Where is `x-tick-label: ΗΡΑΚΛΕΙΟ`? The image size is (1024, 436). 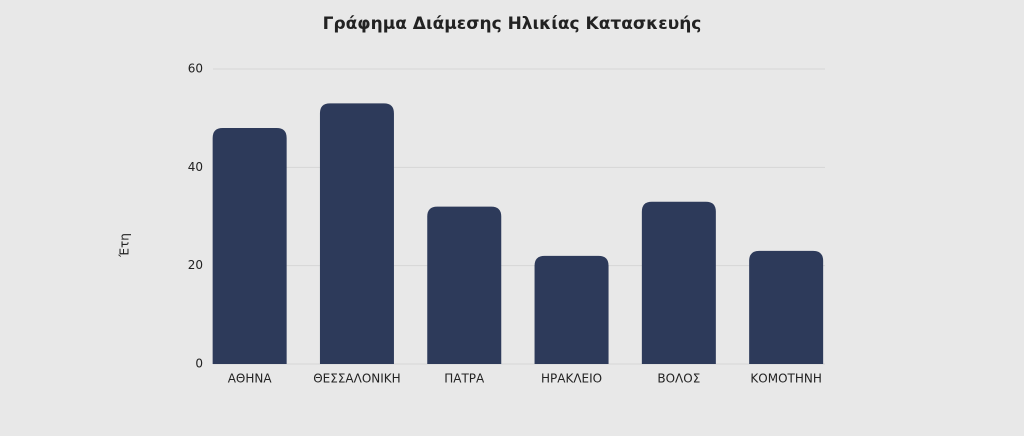
x-tick-label: ΗΡΑΚΛΕΙΟ is located at coordinates (571, 379).